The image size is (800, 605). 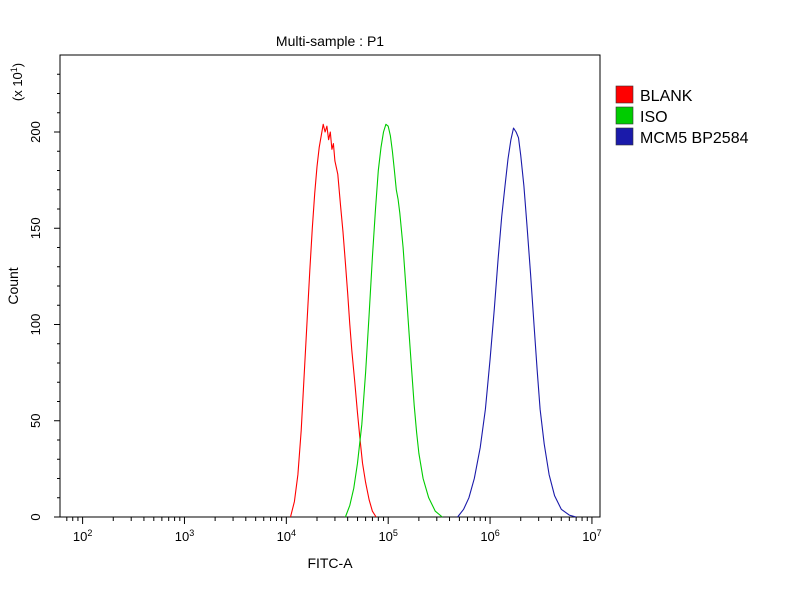 I want to click on y-axis: 0 50 100 150 200, so click(x=44, y=297).